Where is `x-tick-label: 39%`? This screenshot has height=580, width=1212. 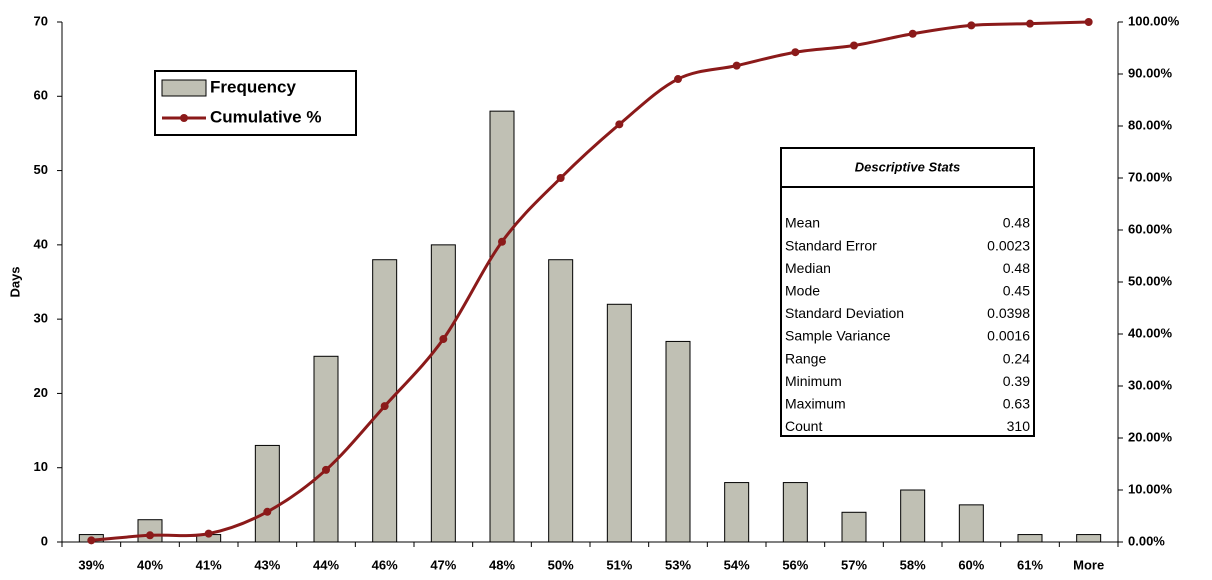 x-tick-label: 39% is located at coordinates (91, 564).